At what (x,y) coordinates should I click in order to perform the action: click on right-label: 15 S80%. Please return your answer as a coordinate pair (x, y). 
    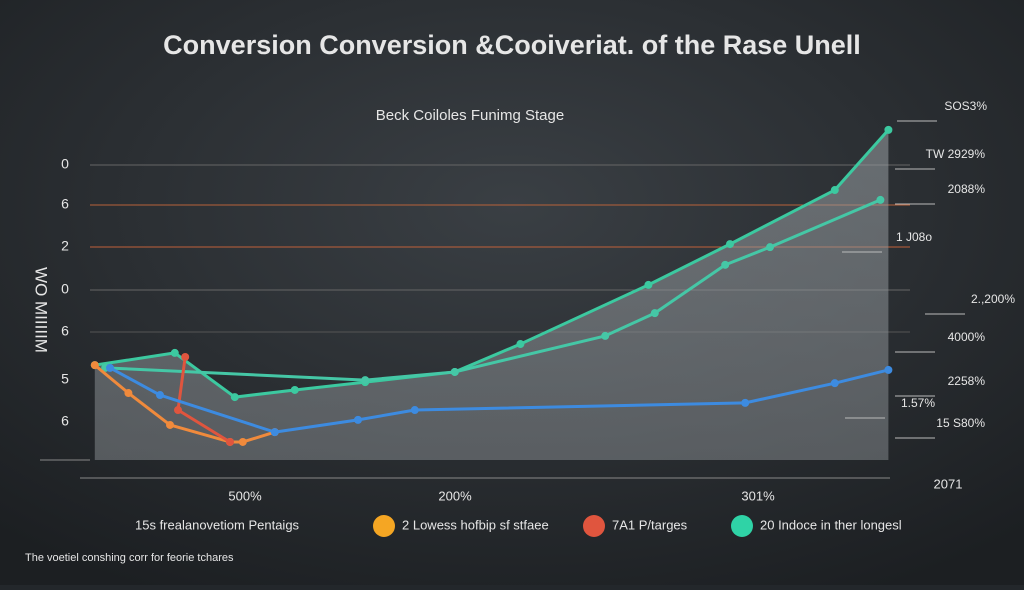
    Looking at the image, I should click on (960, 423).